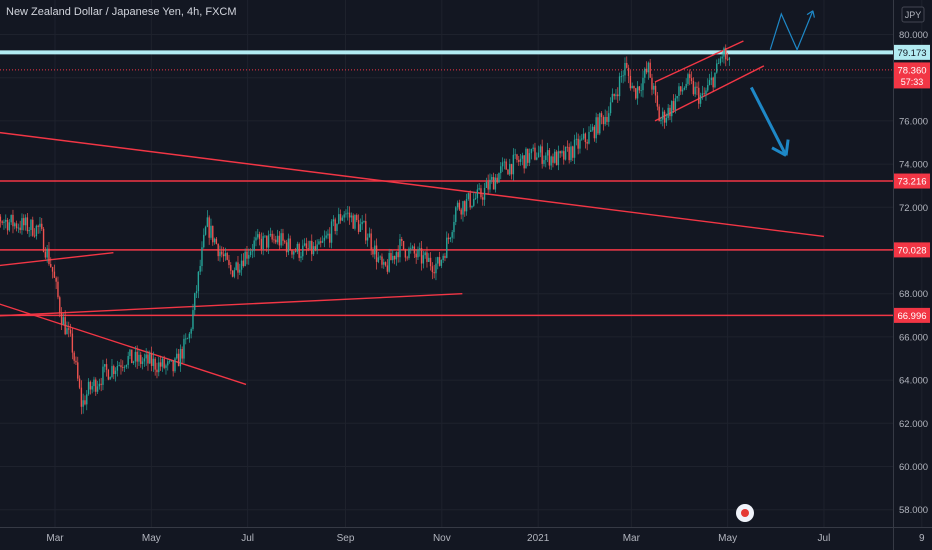 This screenshot has height=550, width=932. I want to click on x-tick-label: Nov, so click(442, 538).